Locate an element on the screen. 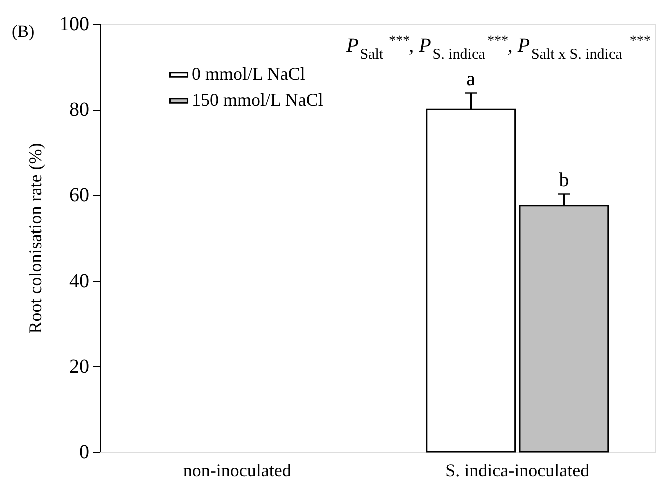  annotation: b is located at coordinates (564, 180).